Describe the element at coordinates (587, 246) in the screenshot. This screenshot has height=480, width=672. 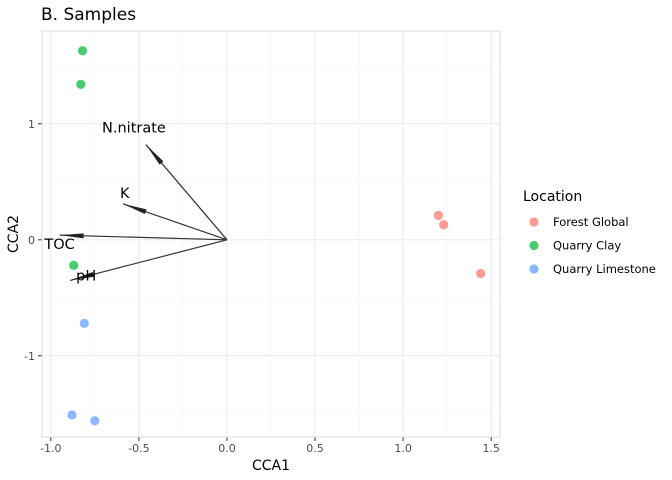
I see `legend-label: Quarry Clay` at that location.